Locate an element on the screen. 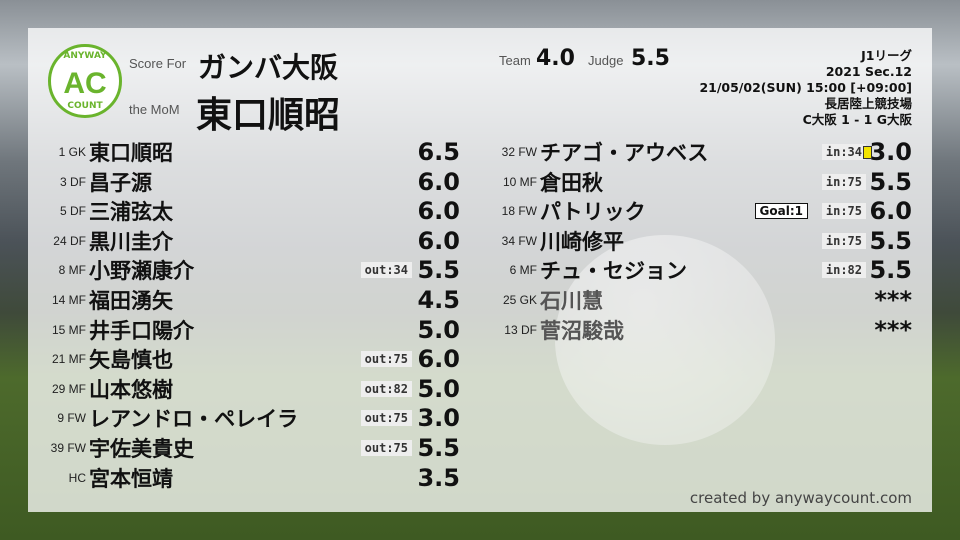 This screenshot has height=540, width=960. player-name: 昌子源 is located at coordinates (120, 182).